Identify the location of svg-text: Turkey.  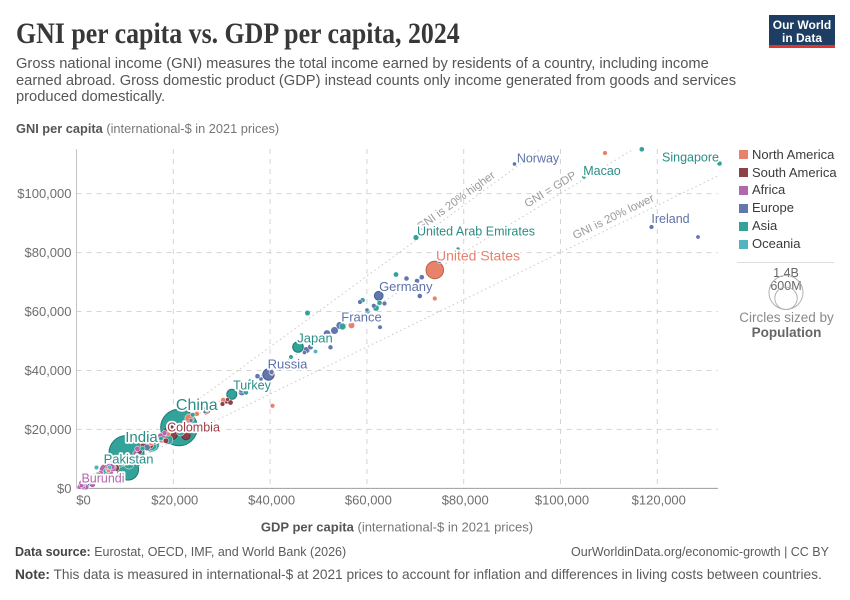
(252, 386).